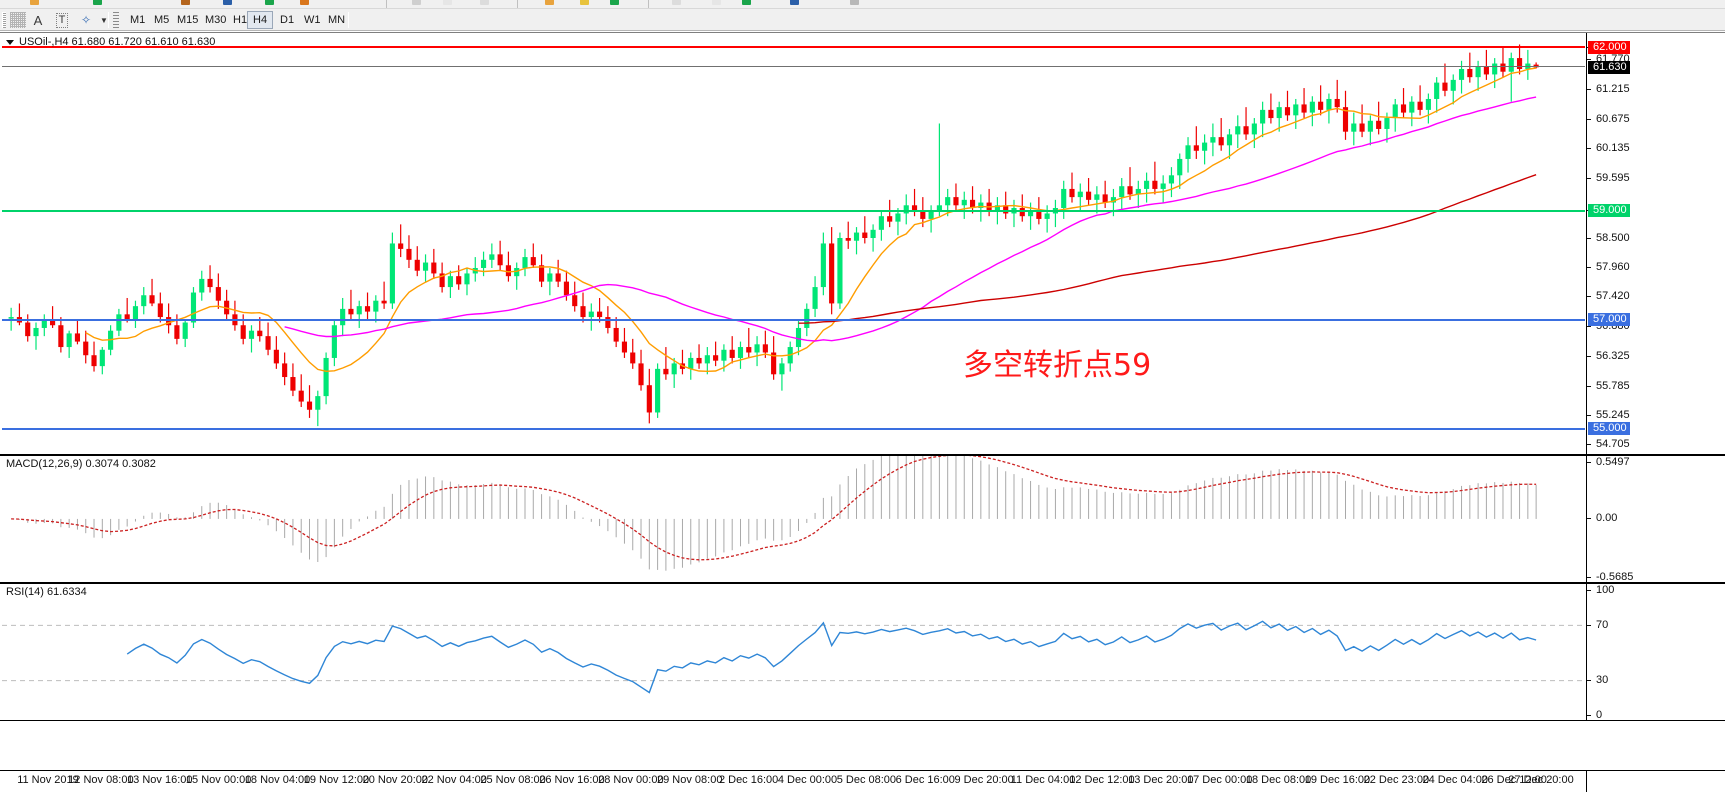 The height and width of the screenshot is (792, 1725). I want to click on time-axis-tick: 13 Dec 20:00, so click(1161, 780).